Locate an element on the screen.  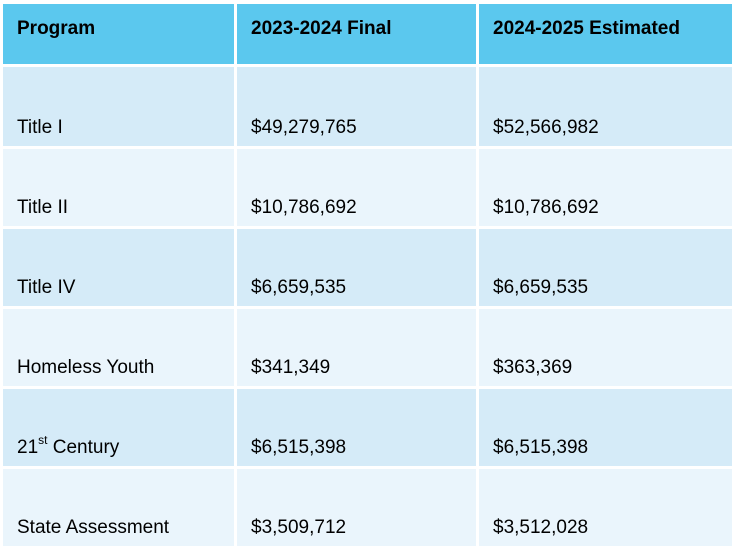
program-cell: Title IV is located at coordinates (120, 269).